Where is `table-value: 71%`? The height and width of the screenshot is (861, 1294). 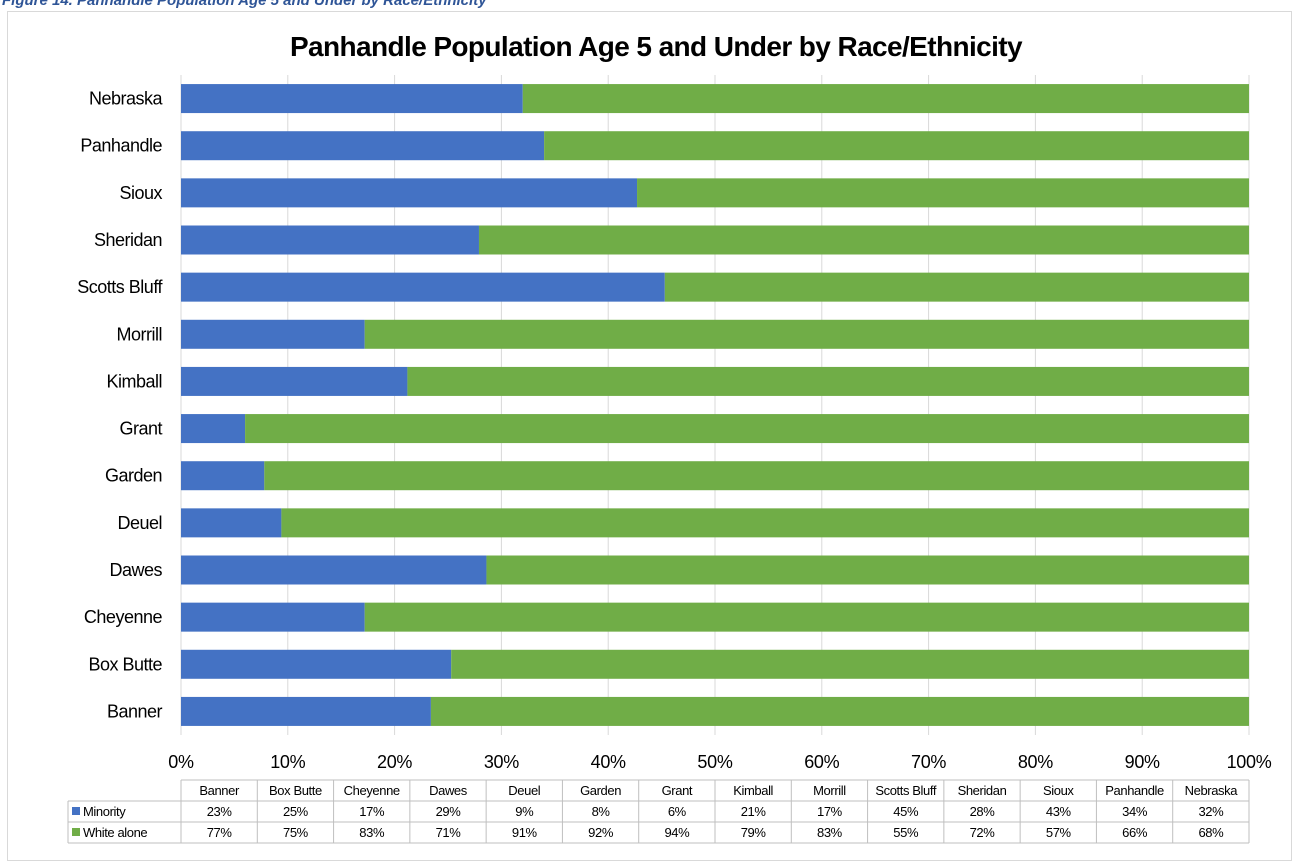 table-value: 71% is located at coordinates (449, 832).